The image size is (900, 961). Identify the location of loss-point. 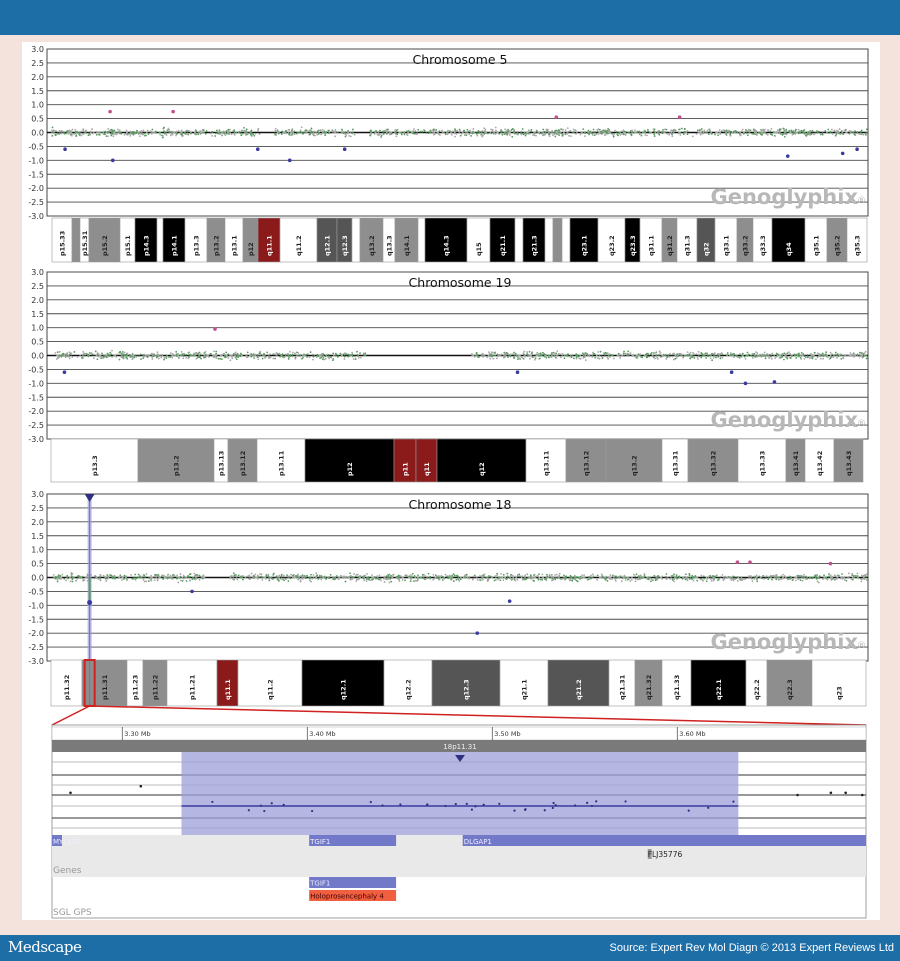
(774, 382).